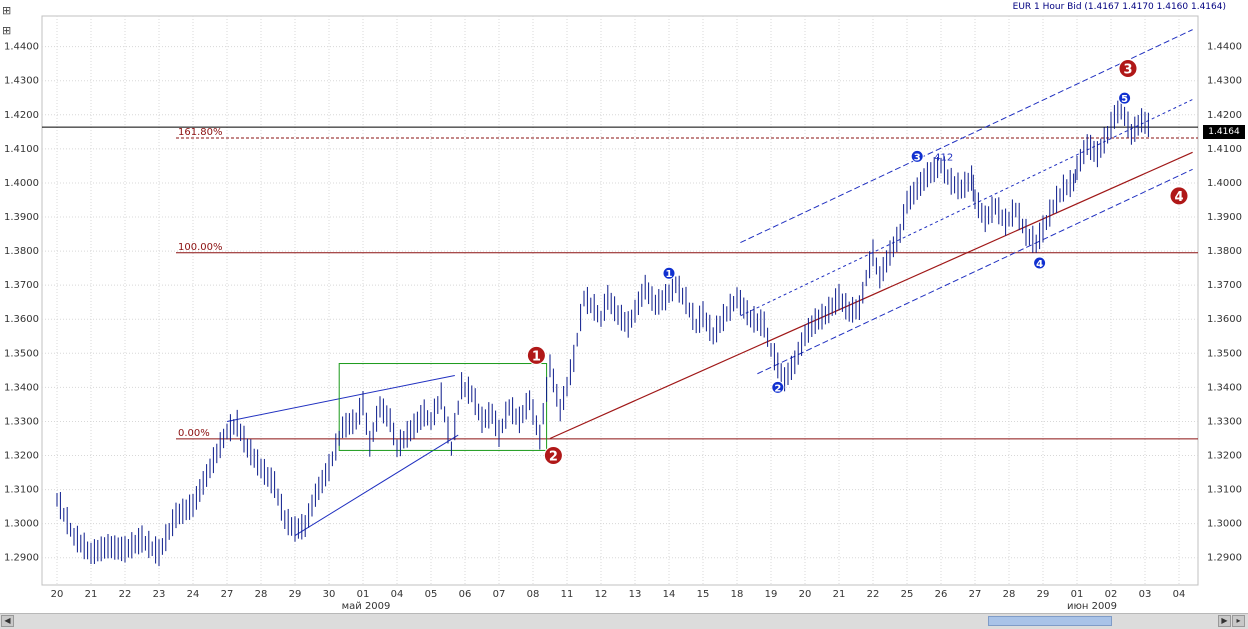 The height and width of the screenshot is (629, 1248). Describe the element at coordinates (57, 594) in the screenshot. I see `x-tick-label: 20` at that location.